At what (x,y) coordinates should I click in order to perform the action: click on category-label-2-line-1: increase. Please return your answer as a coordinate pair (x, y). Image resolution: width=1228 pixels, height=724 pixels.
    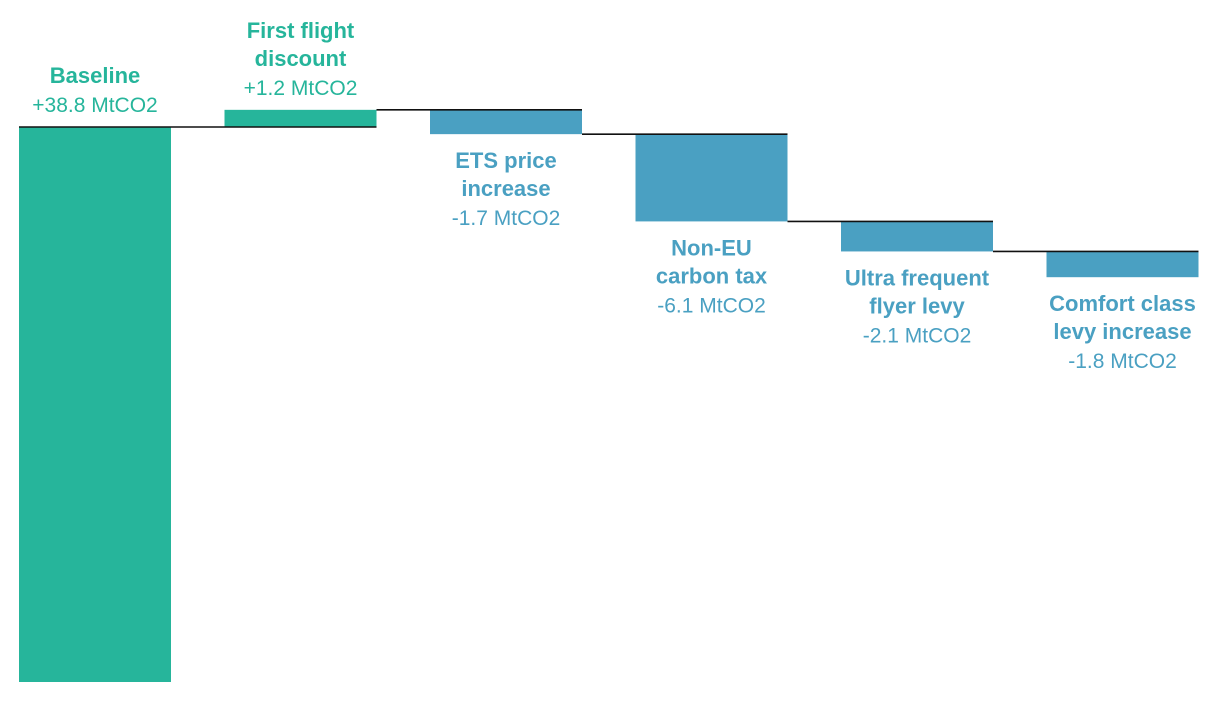
    Looking at the image, I should click on (505, 188).